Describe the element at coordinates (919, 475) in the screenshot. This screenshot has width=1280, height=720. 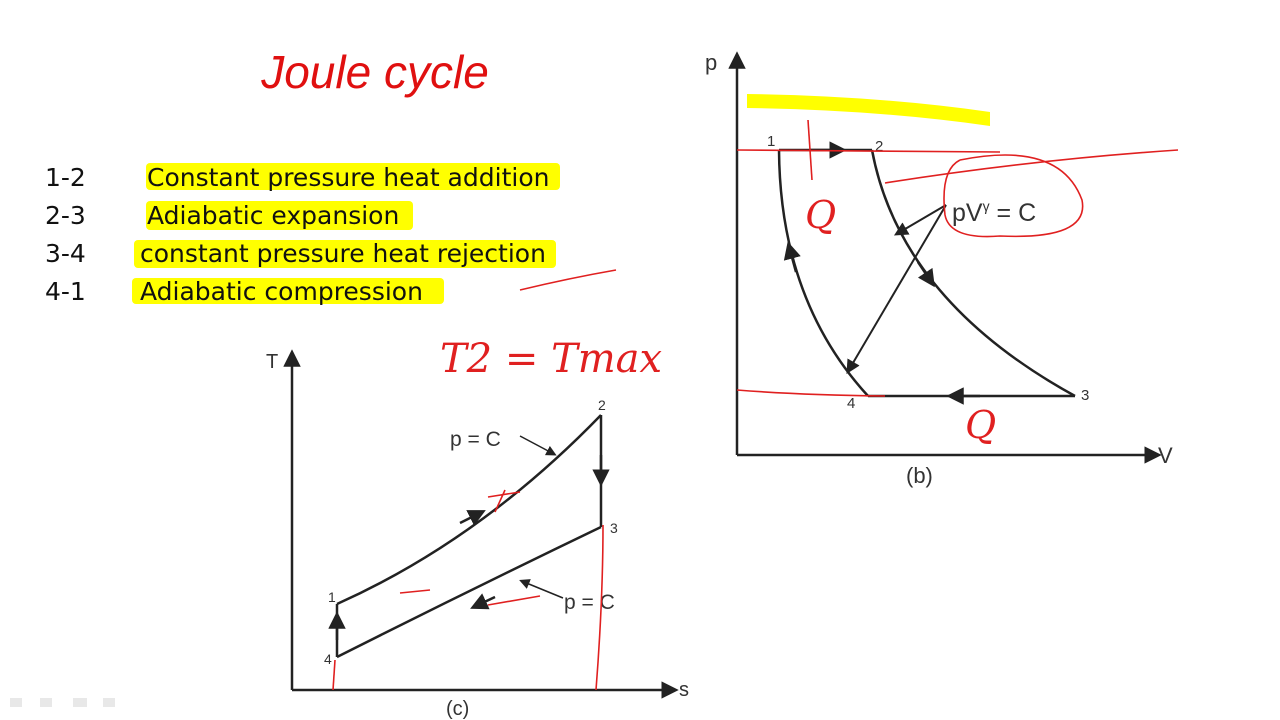
I see `caption: (b)` at that location.